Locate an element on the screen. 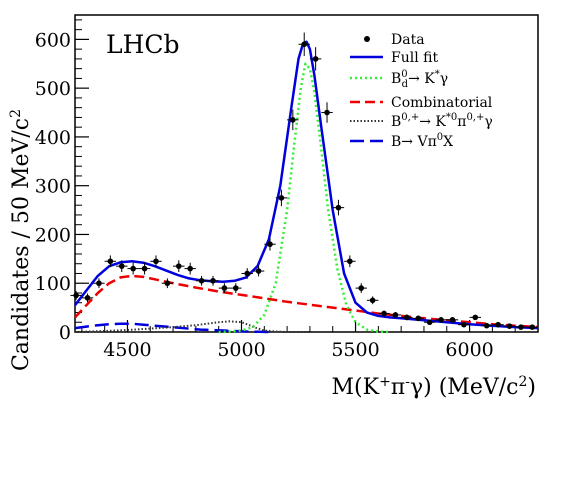  legend-label-combinatorial: Combinatorial is located at coordinates (442, 103).